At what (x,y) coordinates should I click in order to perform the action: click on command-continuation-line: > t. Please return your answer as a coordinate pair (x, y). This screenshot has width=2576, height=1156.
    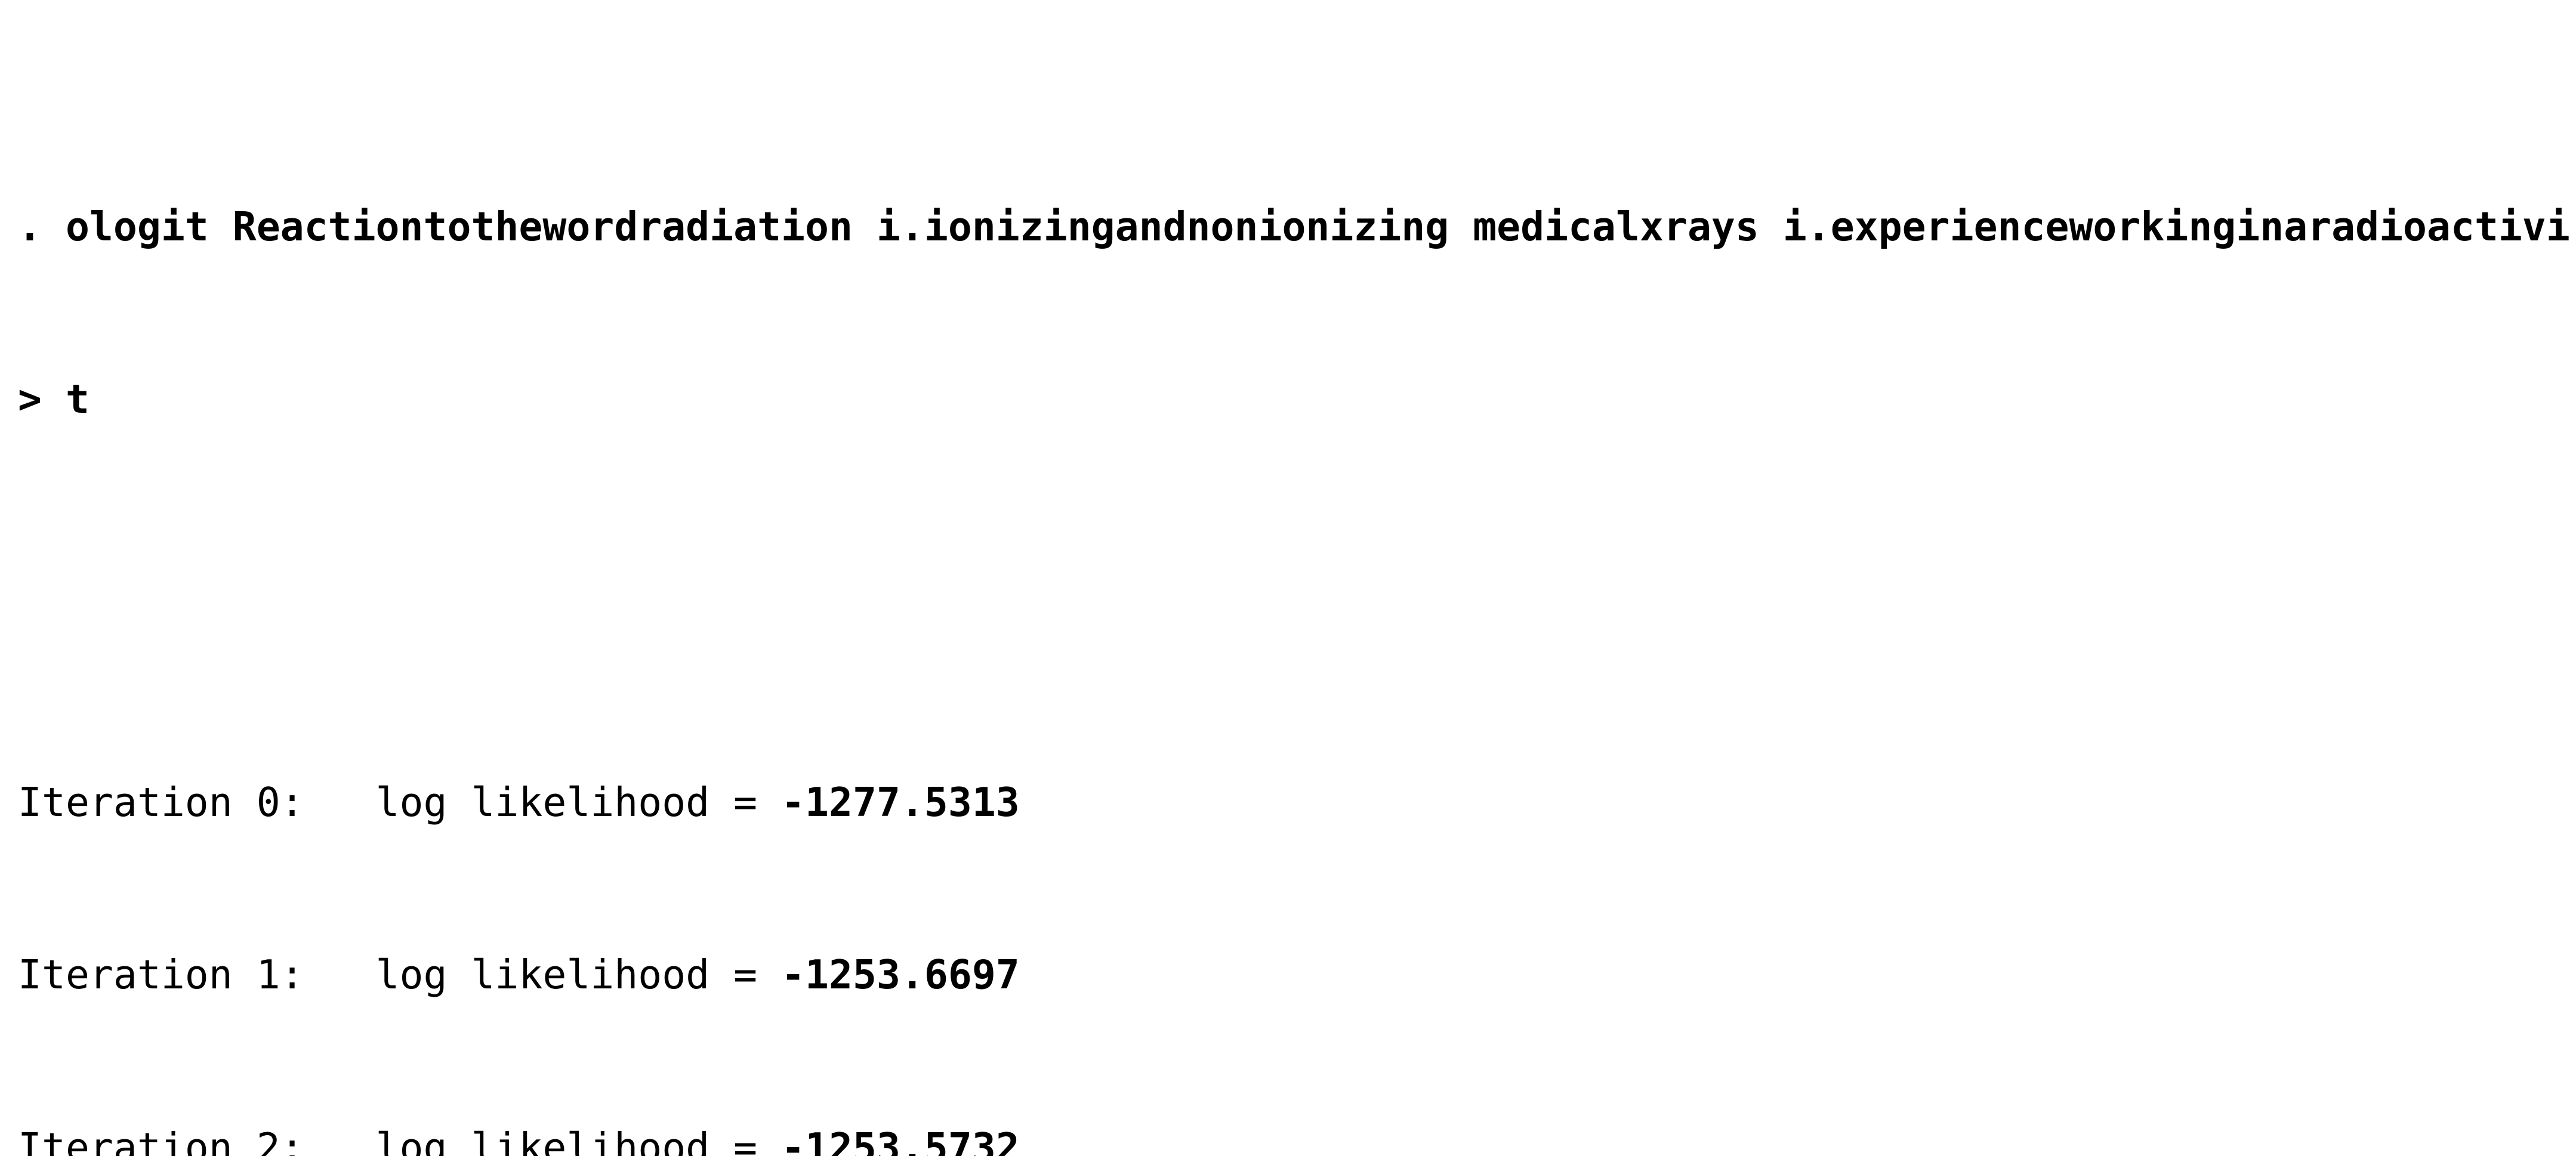
    Looking at the image, I should click on (54, 399).